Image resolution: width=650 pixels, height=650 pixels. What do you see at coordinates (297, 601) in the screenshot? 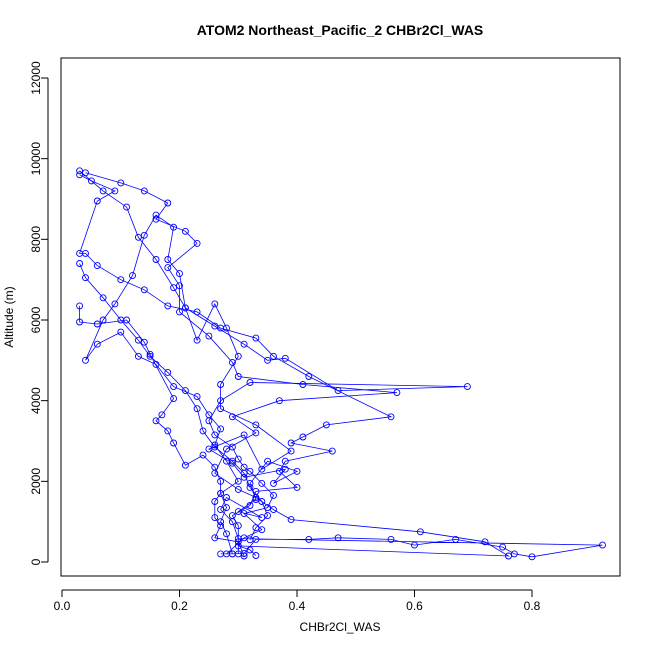
I see `x-axis: 0.0 0.2 0.4 0.6 0.8` at bounding box center [297, 601].